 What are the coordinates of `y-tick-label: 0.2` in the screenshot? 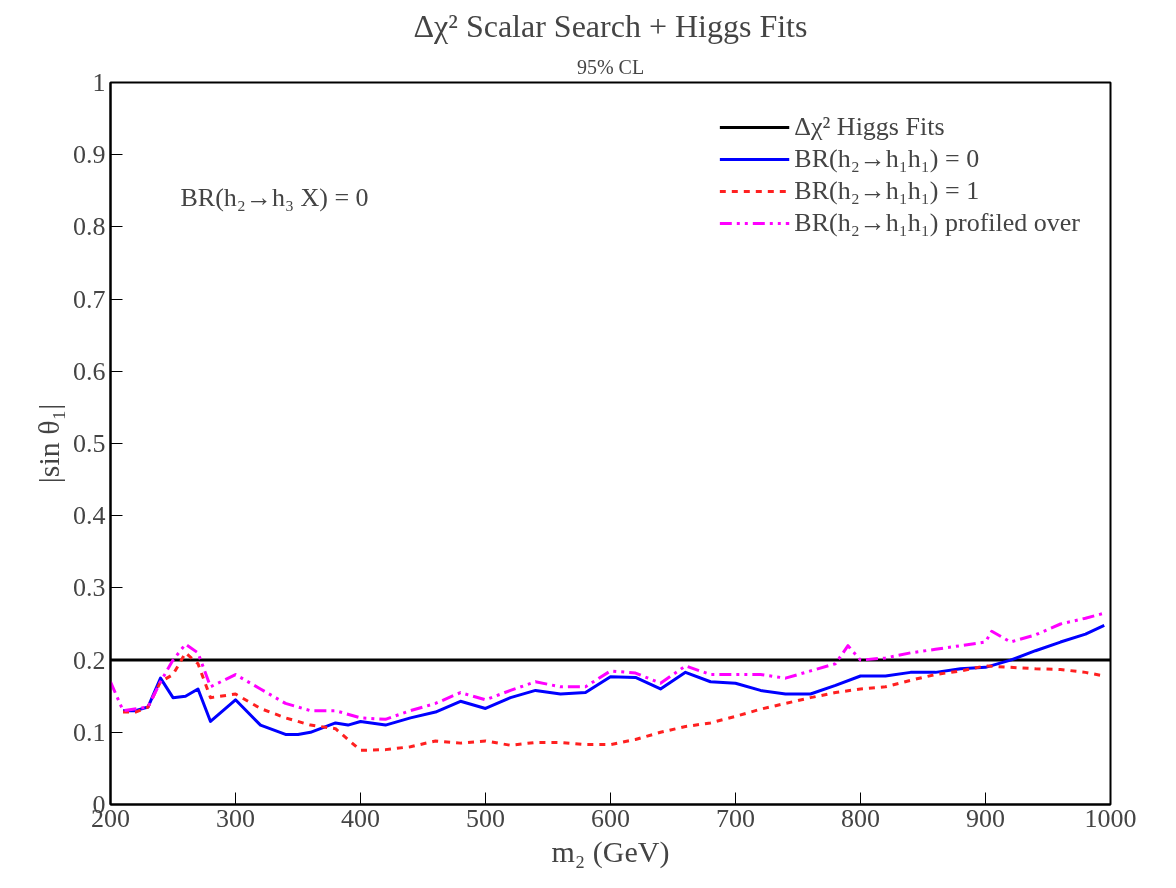 It's located at (89, 660).